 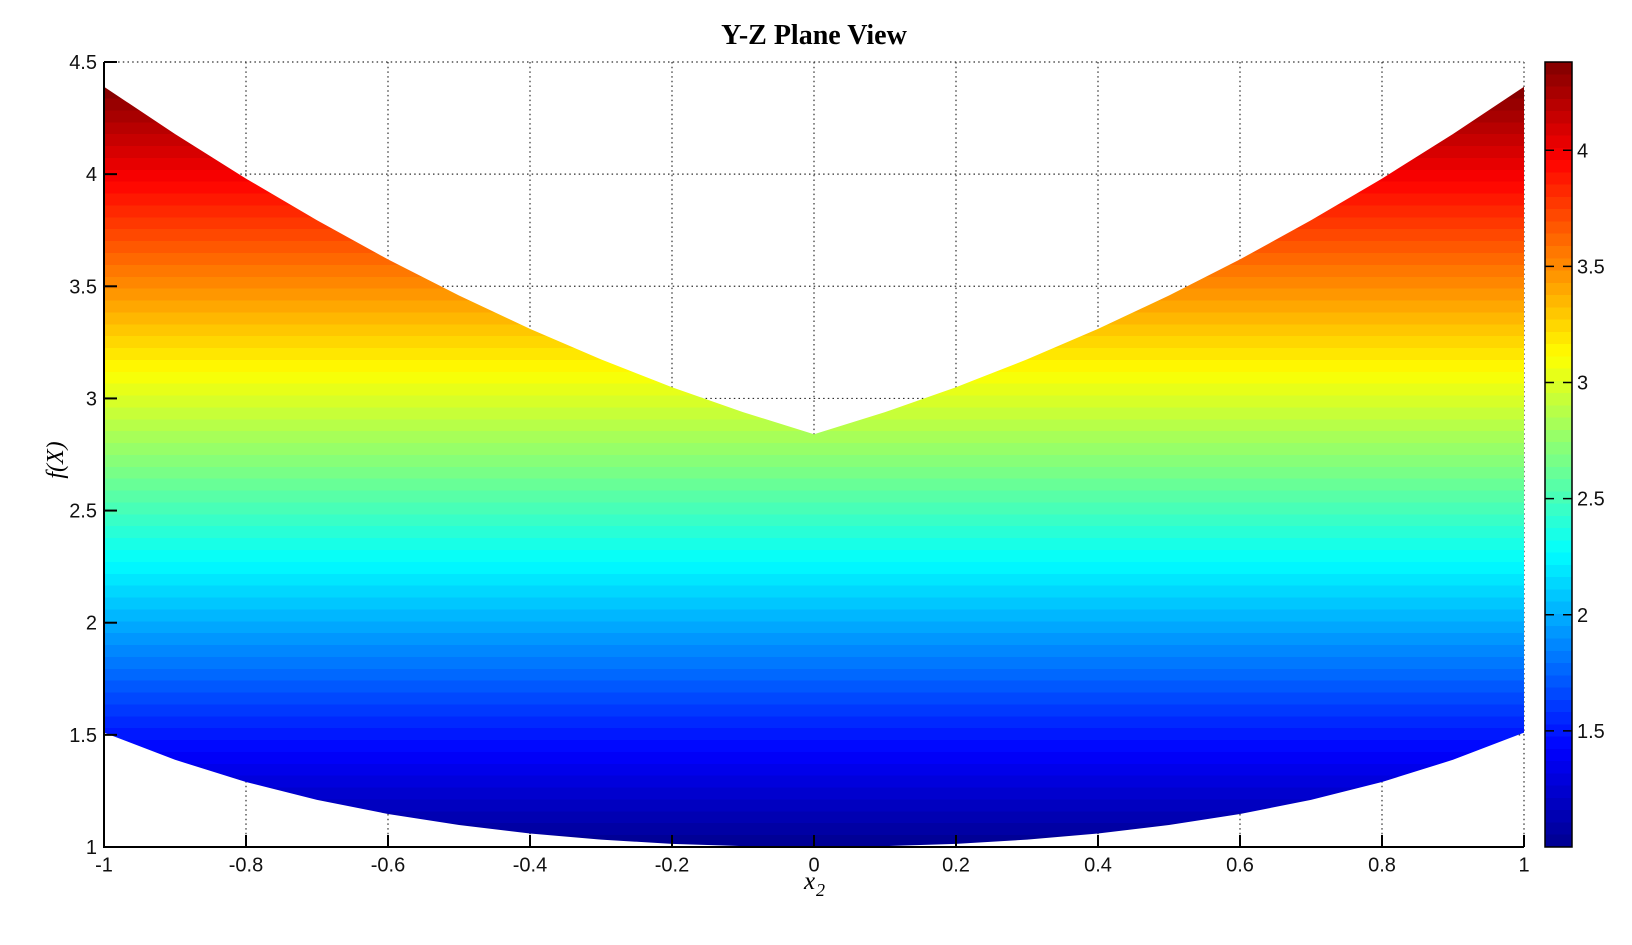 What do you see at coordinates (1523, 866) in the screenshot?
I see `x-tick-label: 1` at bounding box center [1523, 866].